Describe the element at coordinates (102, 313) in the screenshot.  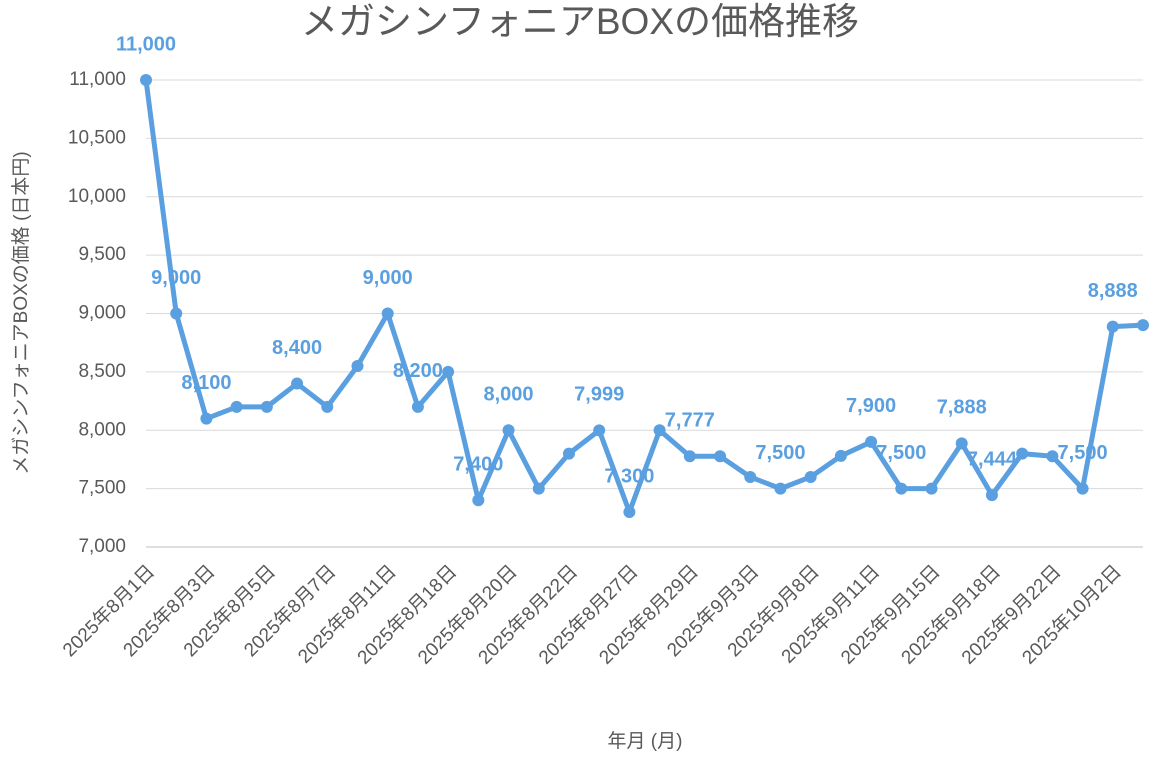
I see `y-tick-label: 9,000` at that location.